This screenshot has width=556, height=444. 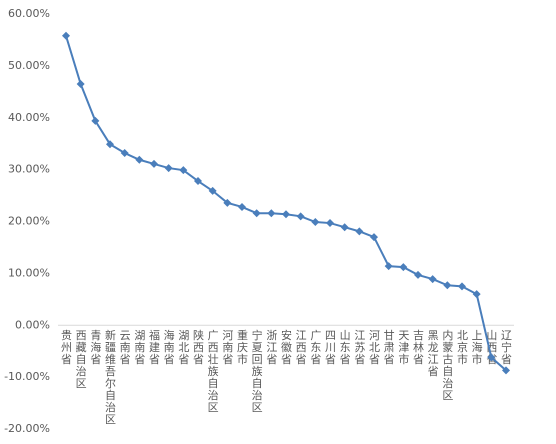 I want to click on x-tick-label: 湖北省, so click(x=183, y=347).